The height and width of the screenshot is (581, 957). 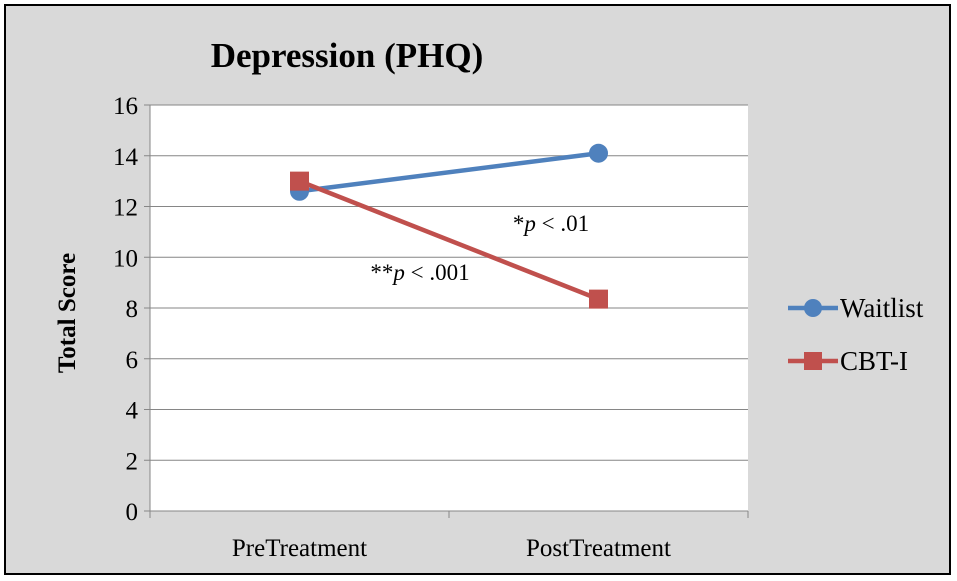 What do you see at coordinates (132, 461) in the screenshot?
I see `y-tick-label: 2` at bounding box center [132, 461].